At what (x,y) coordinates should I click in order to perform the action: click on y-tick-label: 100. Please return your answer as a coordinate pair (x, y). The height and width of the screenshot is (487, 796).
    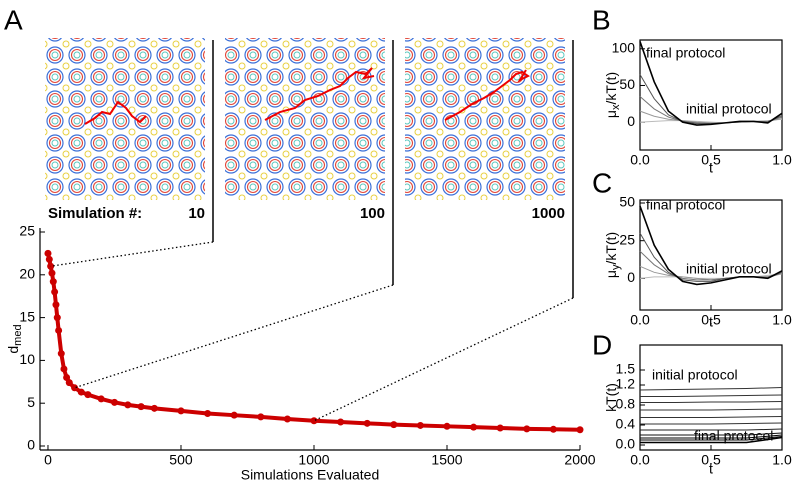
    Looking at the image, I should click on (624, 48).